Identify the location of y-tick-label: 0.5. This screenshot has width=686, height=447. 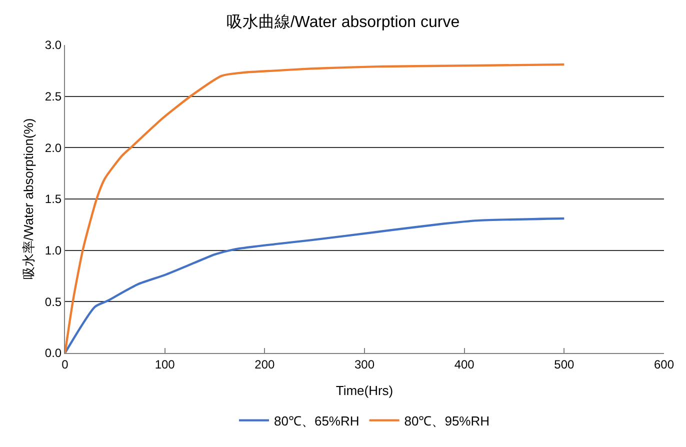
(53, 301).